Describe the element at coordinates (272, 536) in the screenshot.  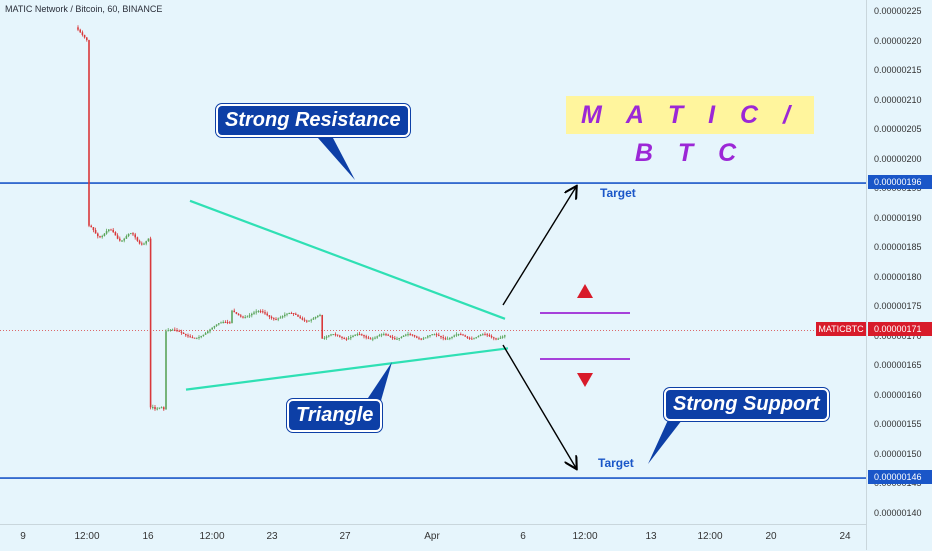
I see `x-tick-label: 23` at that location.